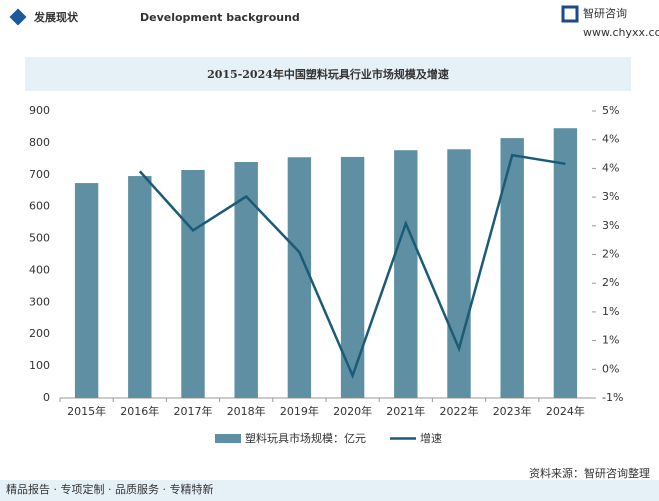 The image size is (659, 501). I want to click on x-tick-label: 2024年, so click(565, 411).